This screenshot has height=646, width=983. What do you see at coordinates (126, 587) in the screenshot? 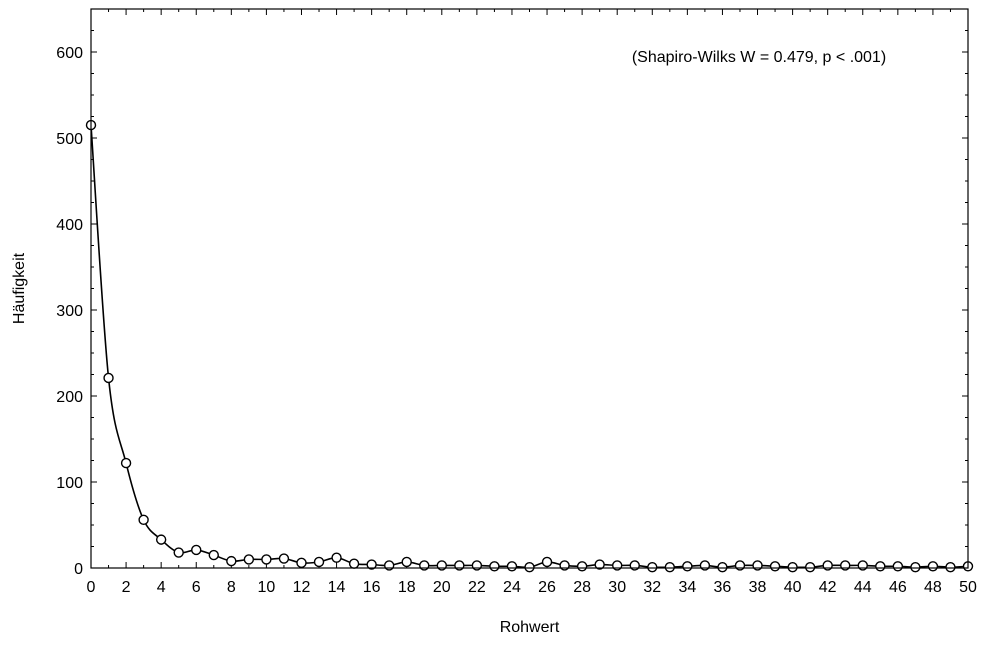
I see `x-tick-label: 2` at bounding box center [126, 587].